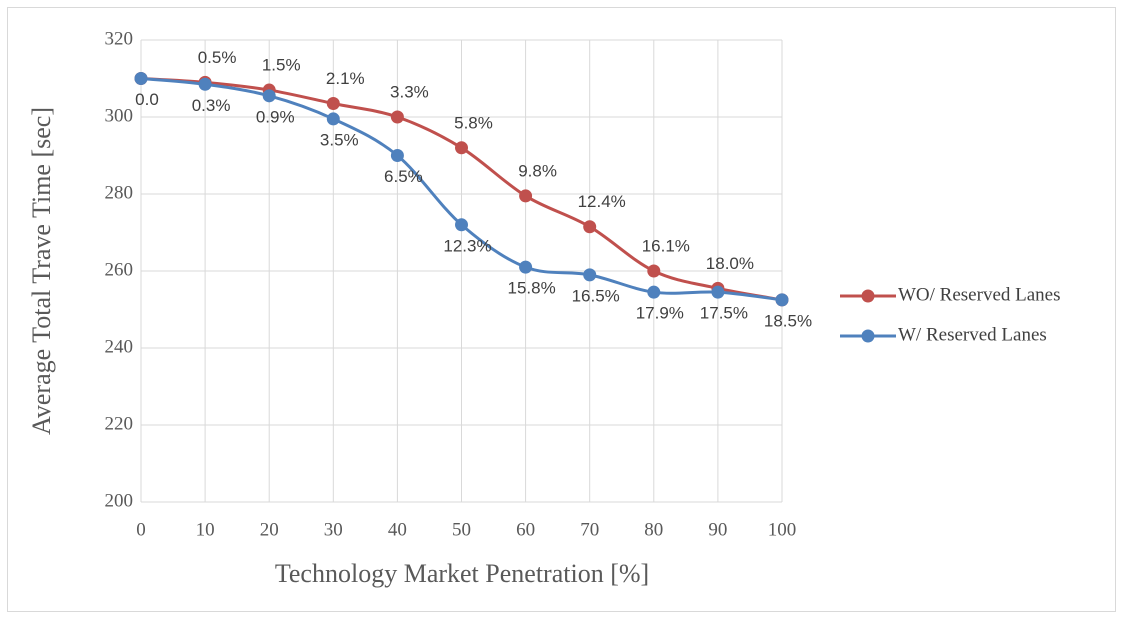  I want to click on legend-label: WO/ Reserved Lanes, so click(979, 294).